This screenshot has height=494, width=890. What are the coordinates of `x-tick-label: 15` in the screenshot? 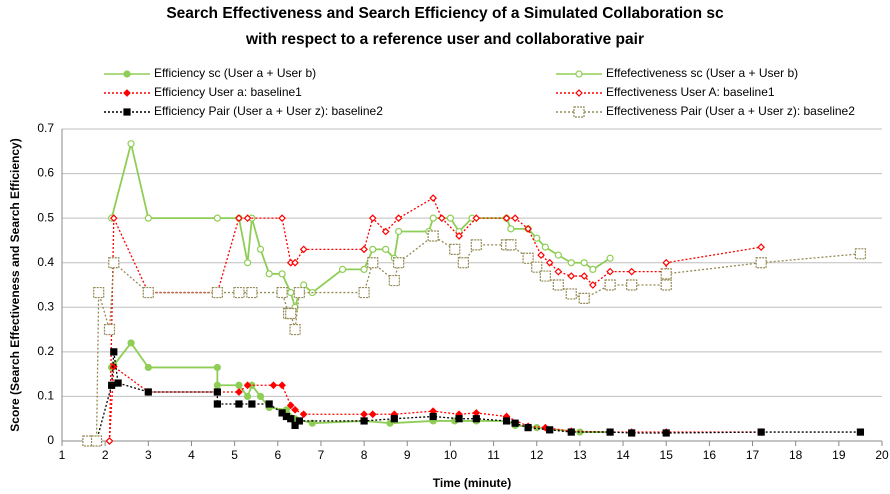 It's located at (667, 455).